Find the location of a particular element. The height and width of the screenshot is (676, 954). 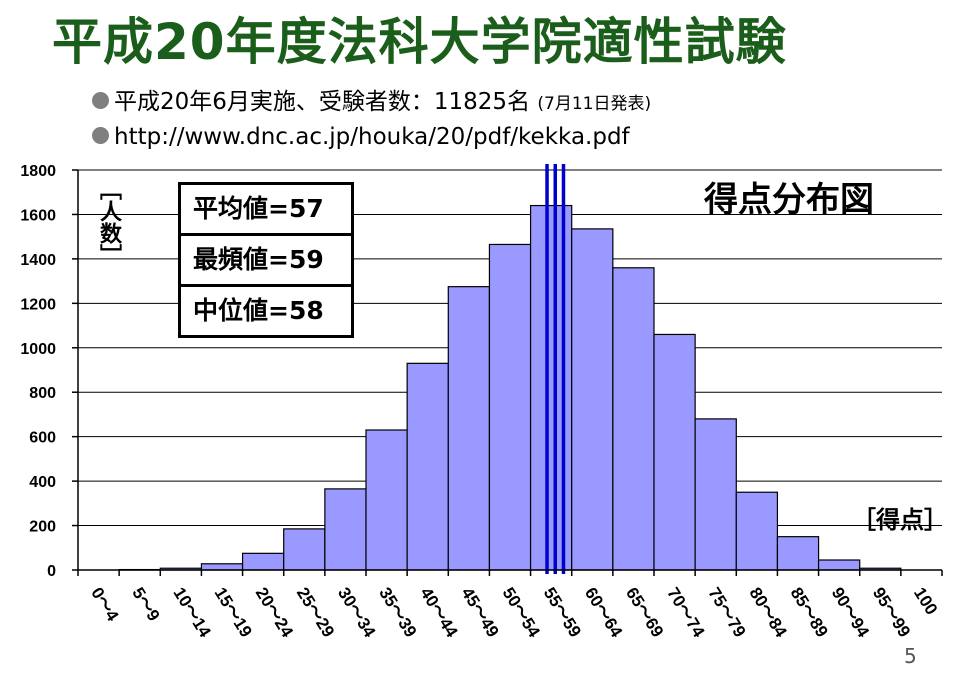

x-tick-label: 45～49 is located at coordinates (479, 612).